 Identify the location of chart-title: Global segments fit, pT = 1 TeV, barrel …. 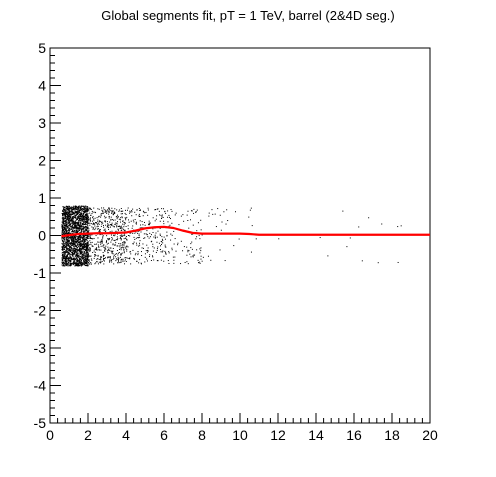
(248, 15).